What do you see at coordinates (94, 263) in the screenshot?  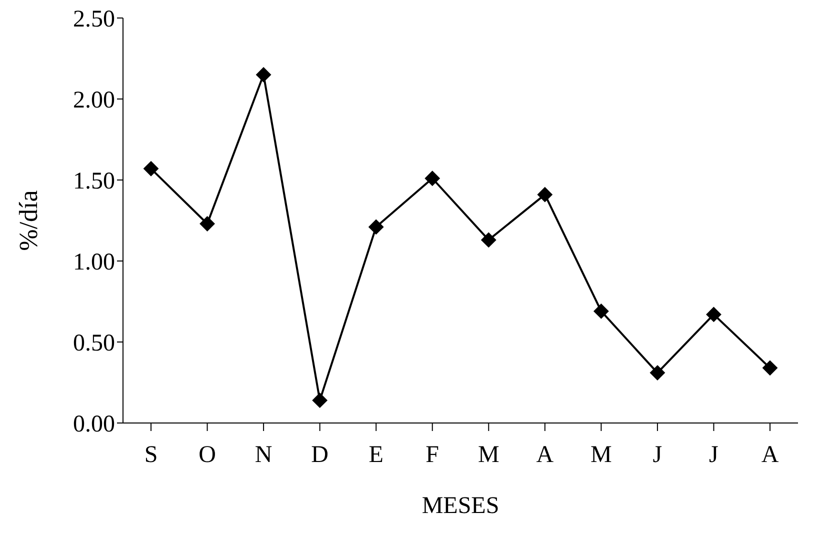 I see `y-tick-label: 1.00` at bounding box center [94, 263].